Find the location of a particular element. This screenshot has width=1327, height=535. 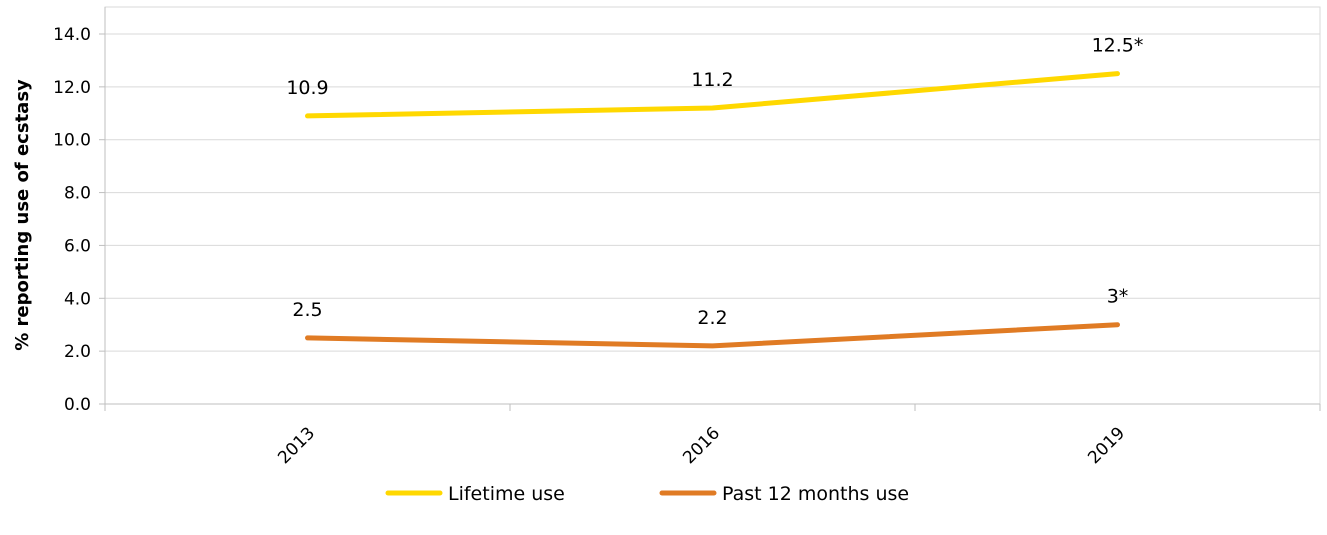

data-label: 11.2 is located at coordinates (712, 80).